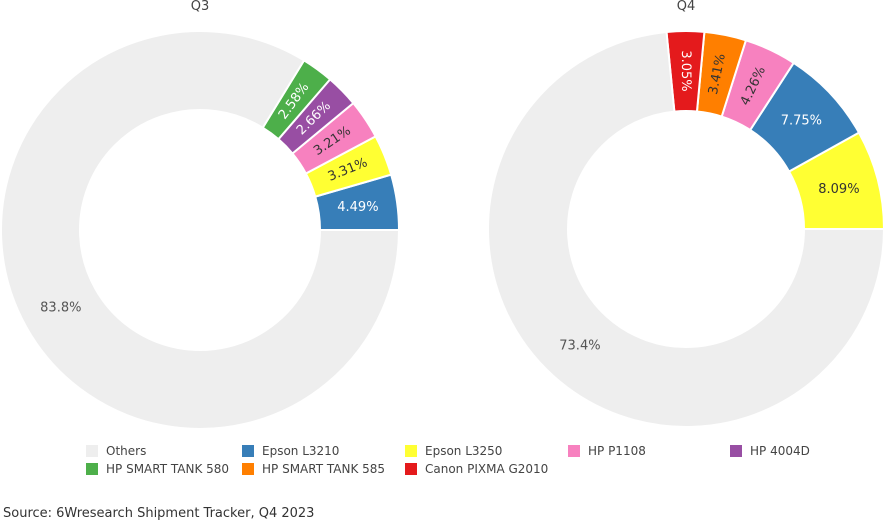 The image size is (893, 529). What do you see at coordinates (411, 451) in the screenshot?
I see `legend-swatch-epson-l3250` at bounding box center [411, 451].